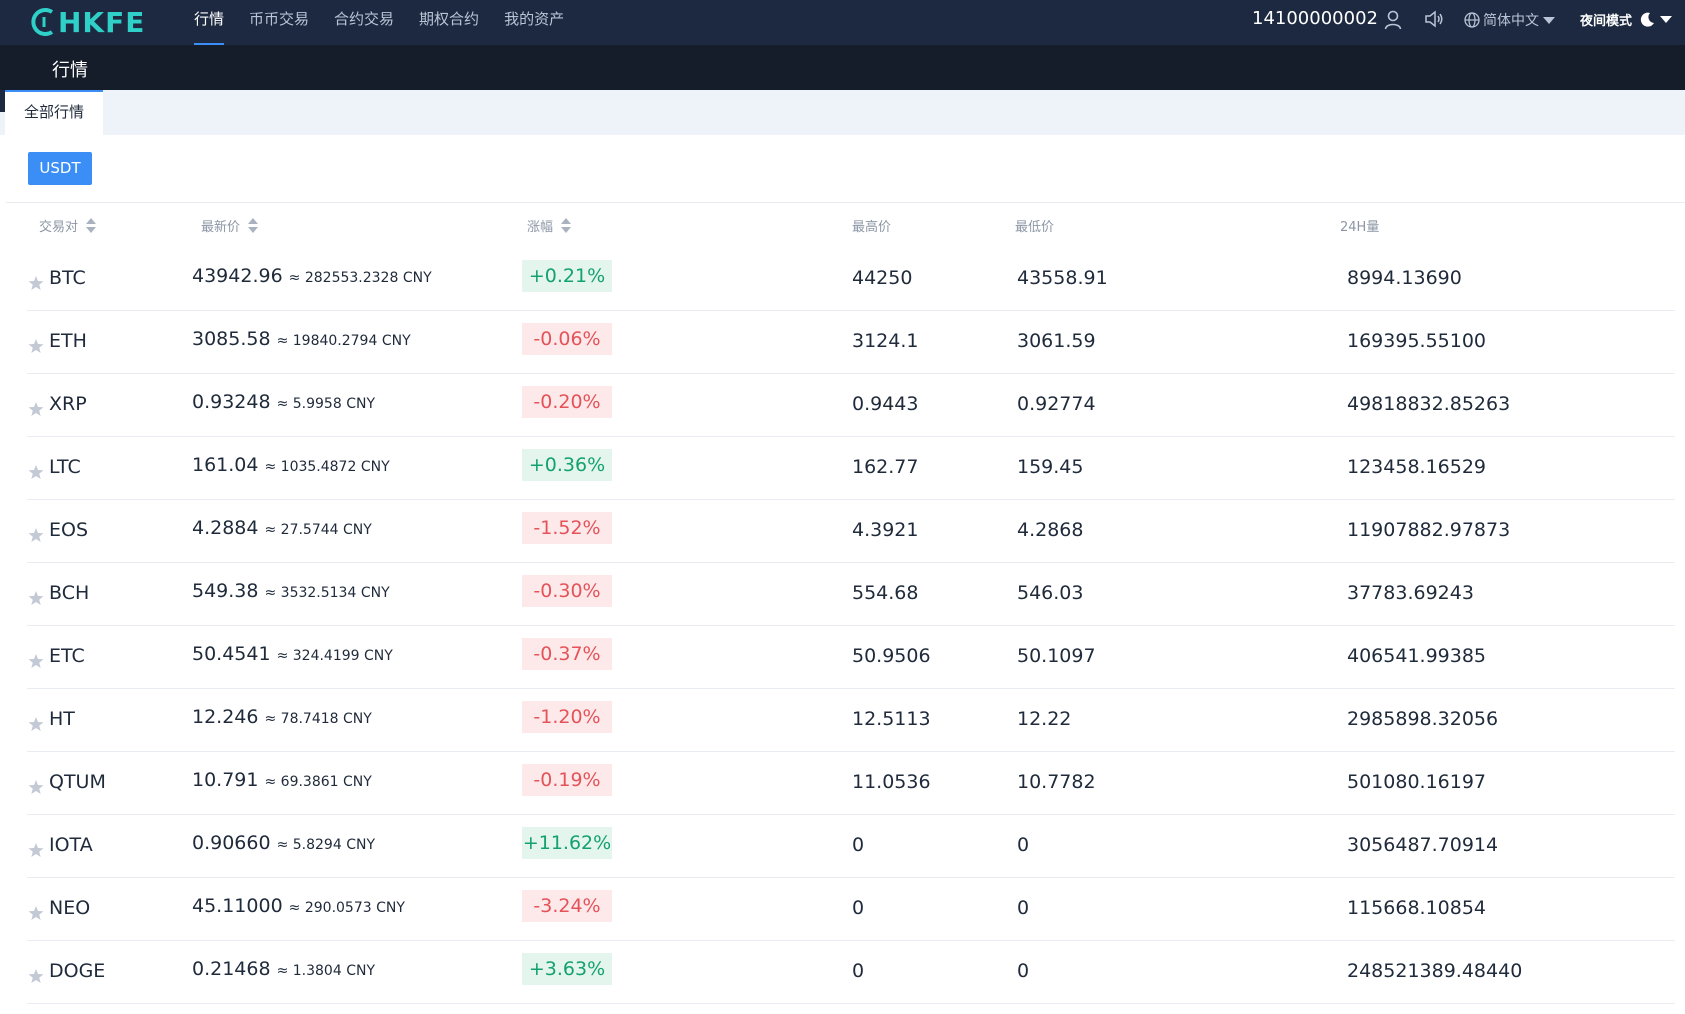 The image size is (1685, 1014). What do you see at coordinates (327, 467) in the screenshot?
I see `cny-equivalent: ≈ 1035.4872 CNY` at bounding box center [327, 467].